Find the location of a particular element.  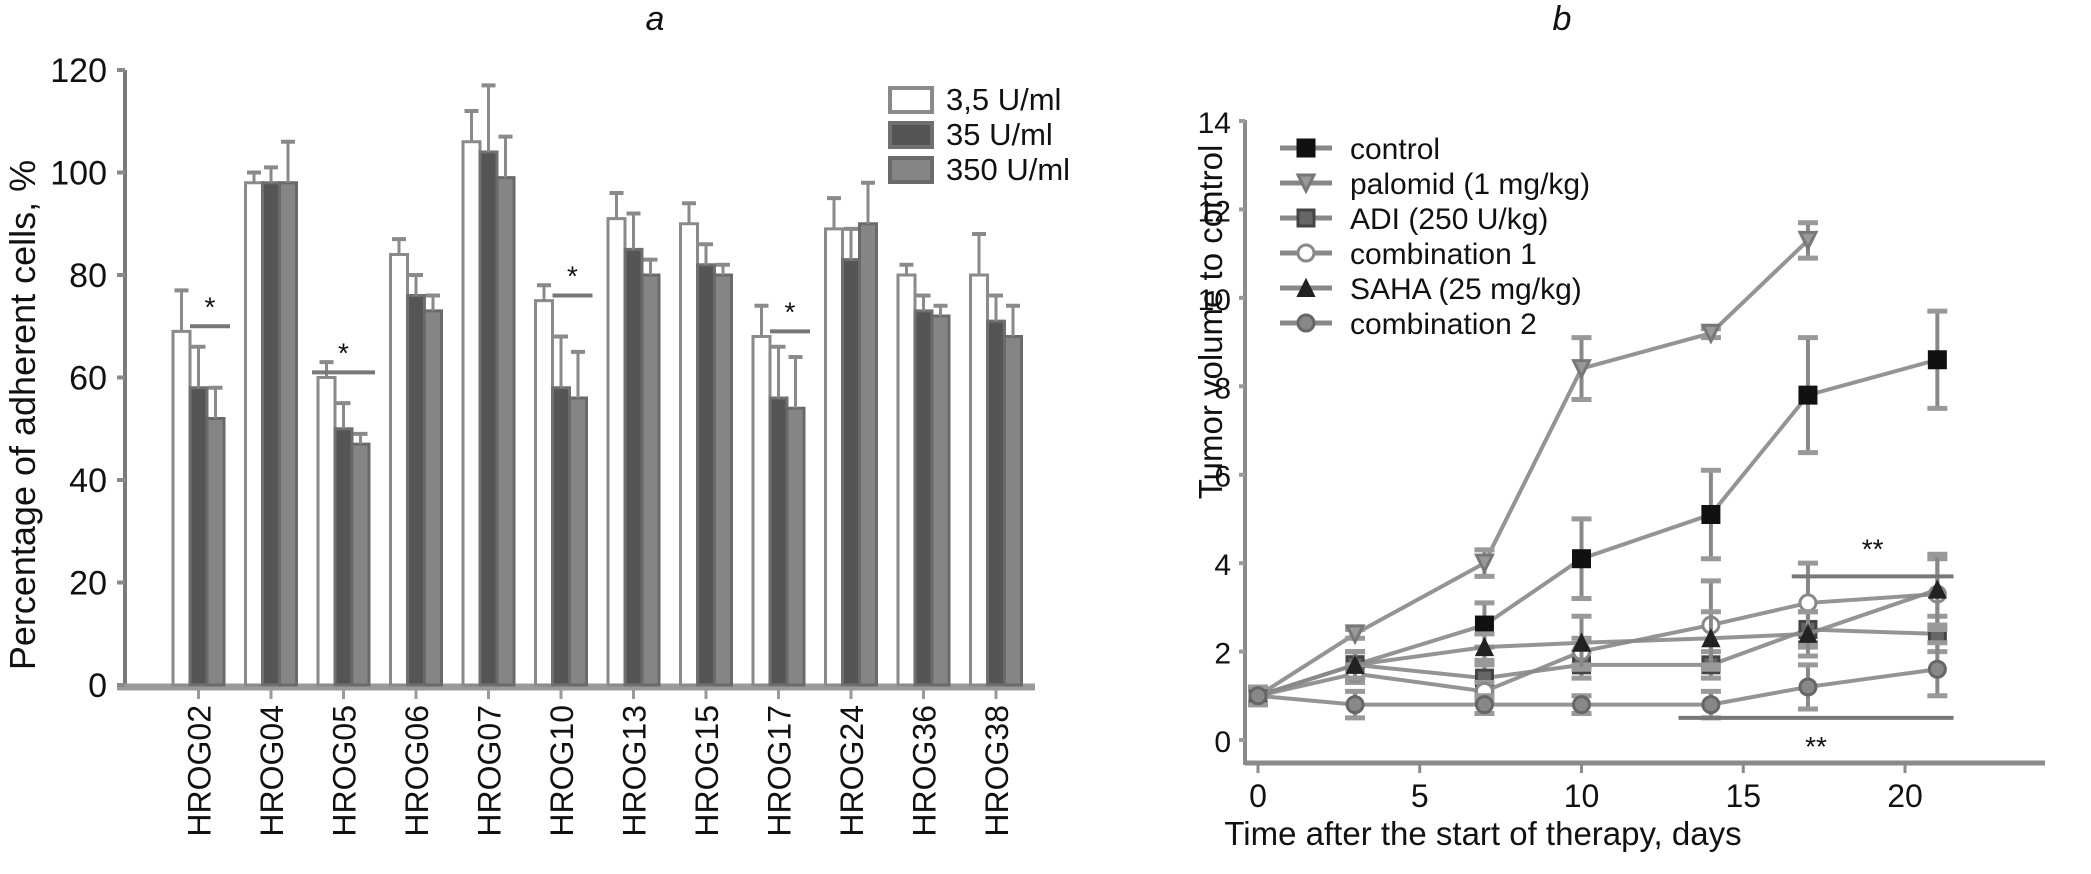

panel-a-x-tick-label: HROG24 is located at coordinates (852, 771).